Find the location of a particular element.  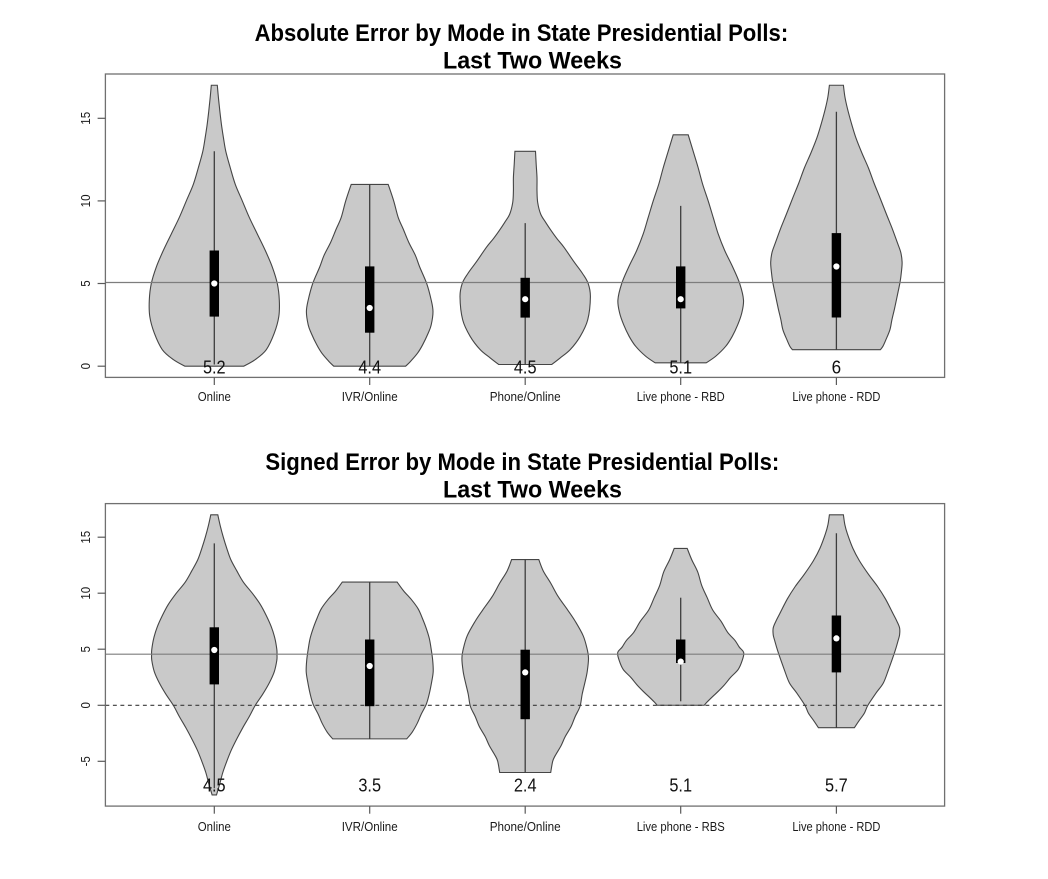

svg-text: -5 is located at coordinates (85, 761).